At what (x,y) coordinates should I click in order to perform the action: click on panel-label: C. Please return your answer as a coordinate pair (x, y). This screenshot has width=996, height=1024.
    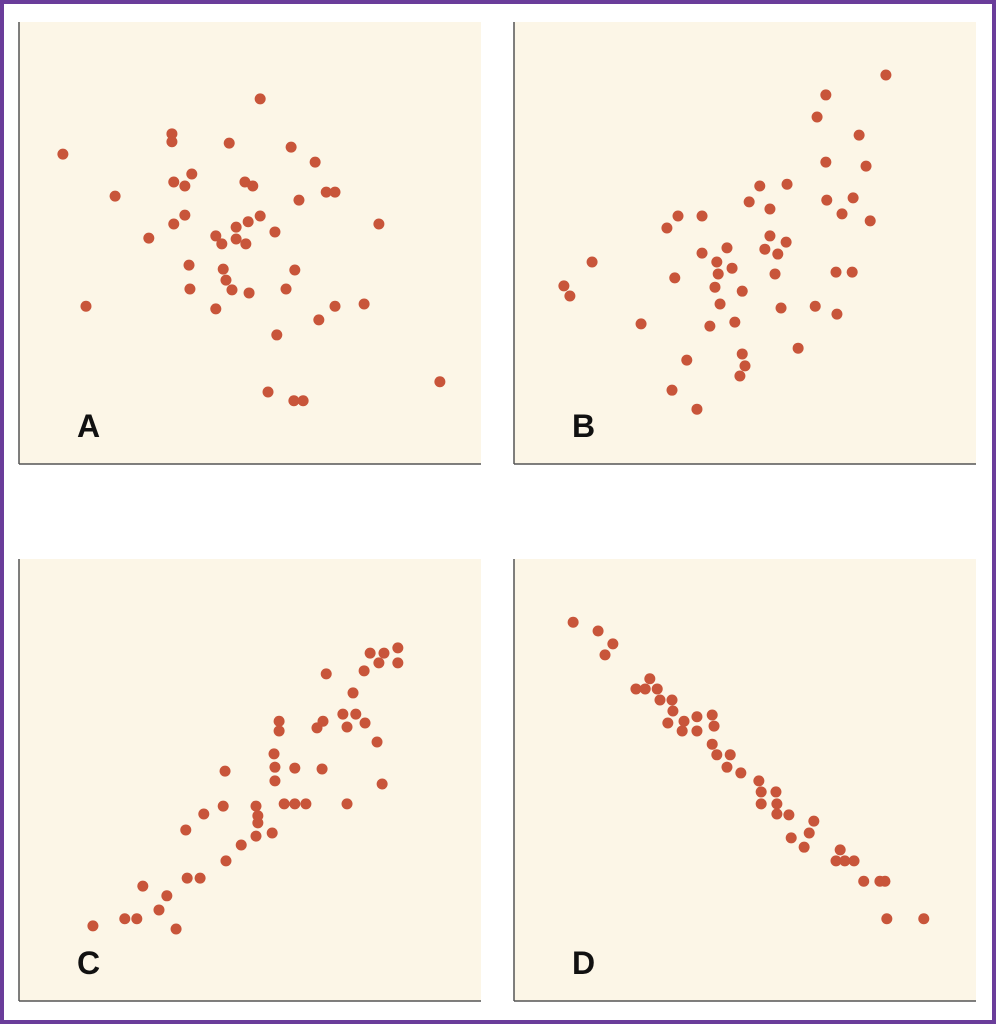
    Looking at the image, I should click on (88, 963).